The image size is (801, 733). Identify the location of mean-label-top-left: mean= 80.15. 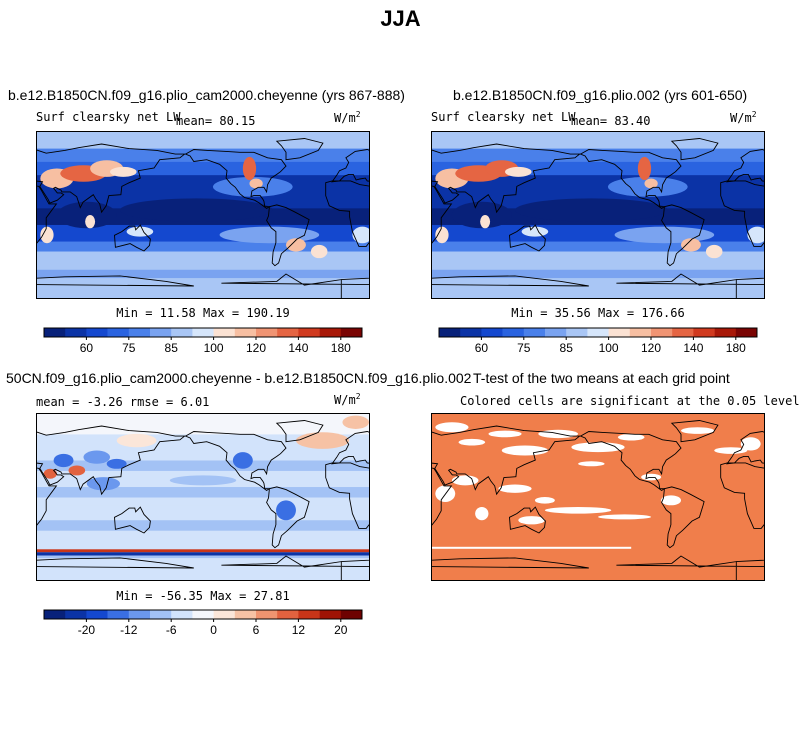
(216, 121).